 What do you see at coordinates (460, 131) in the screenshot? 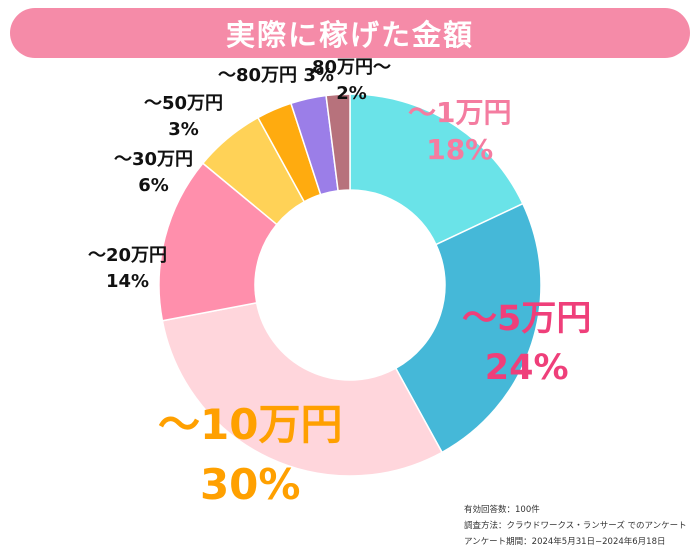
I see `label-slice-1man: 〜1万円 18%` at bounding box center [460, 131].